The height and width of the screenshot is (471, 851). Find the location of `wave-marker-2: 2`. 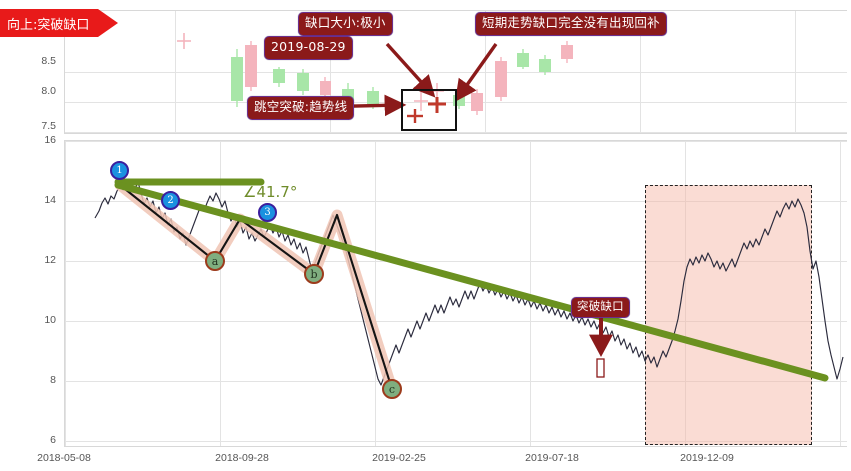

wave-marker-2: 2 is located at coordinates (170, 200).